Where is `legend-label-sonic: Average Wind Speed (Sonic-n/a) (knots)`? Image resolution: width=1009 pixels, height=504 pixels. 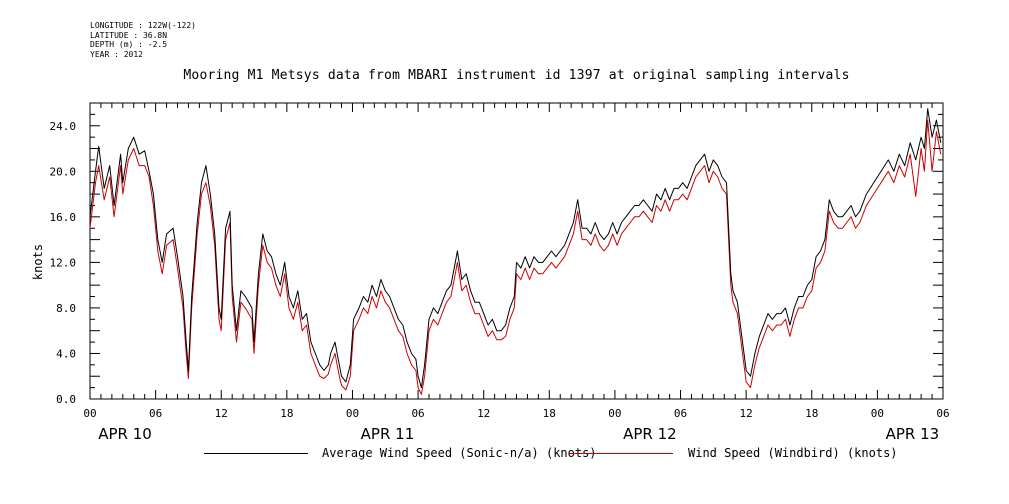 legend-label-sonic: Average Wind Speed (Sonic-n/a) (knots) is located at coordinates (459, 453).